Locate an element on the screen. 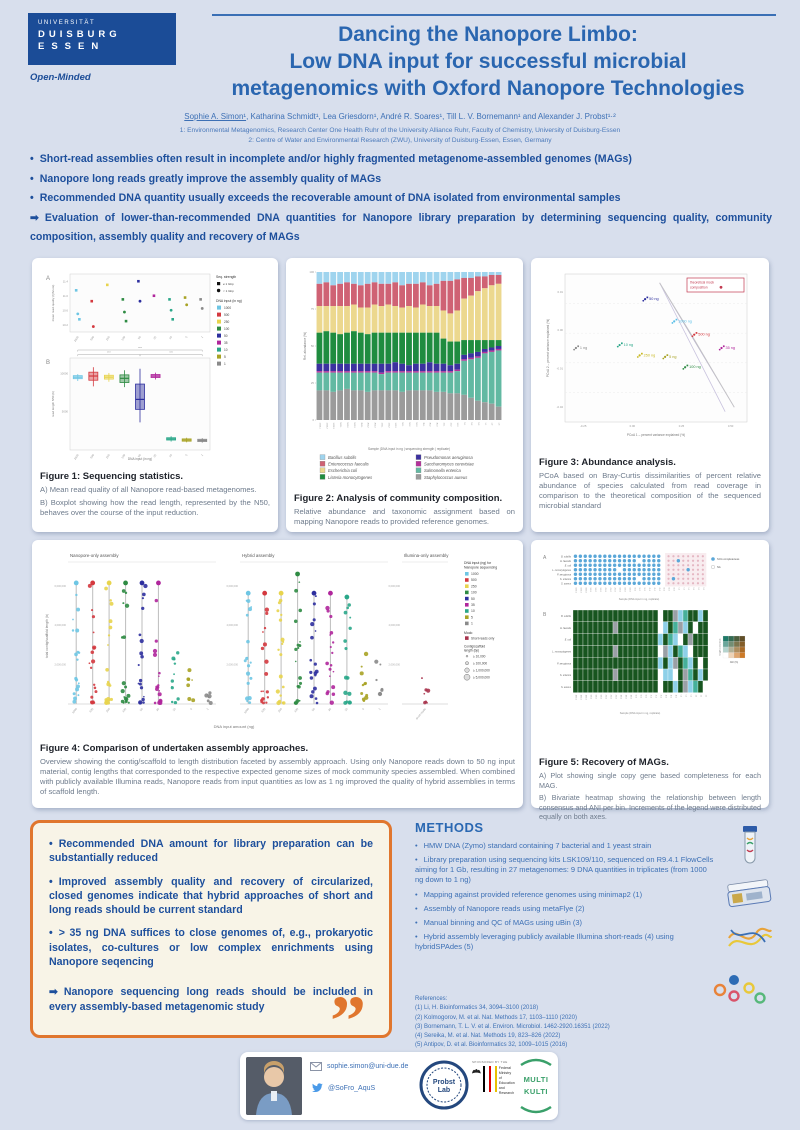 Image resolution: width=800 pixels, height=1130 pixels. svg-text: 1.1 is located at coordinates (485, 425).